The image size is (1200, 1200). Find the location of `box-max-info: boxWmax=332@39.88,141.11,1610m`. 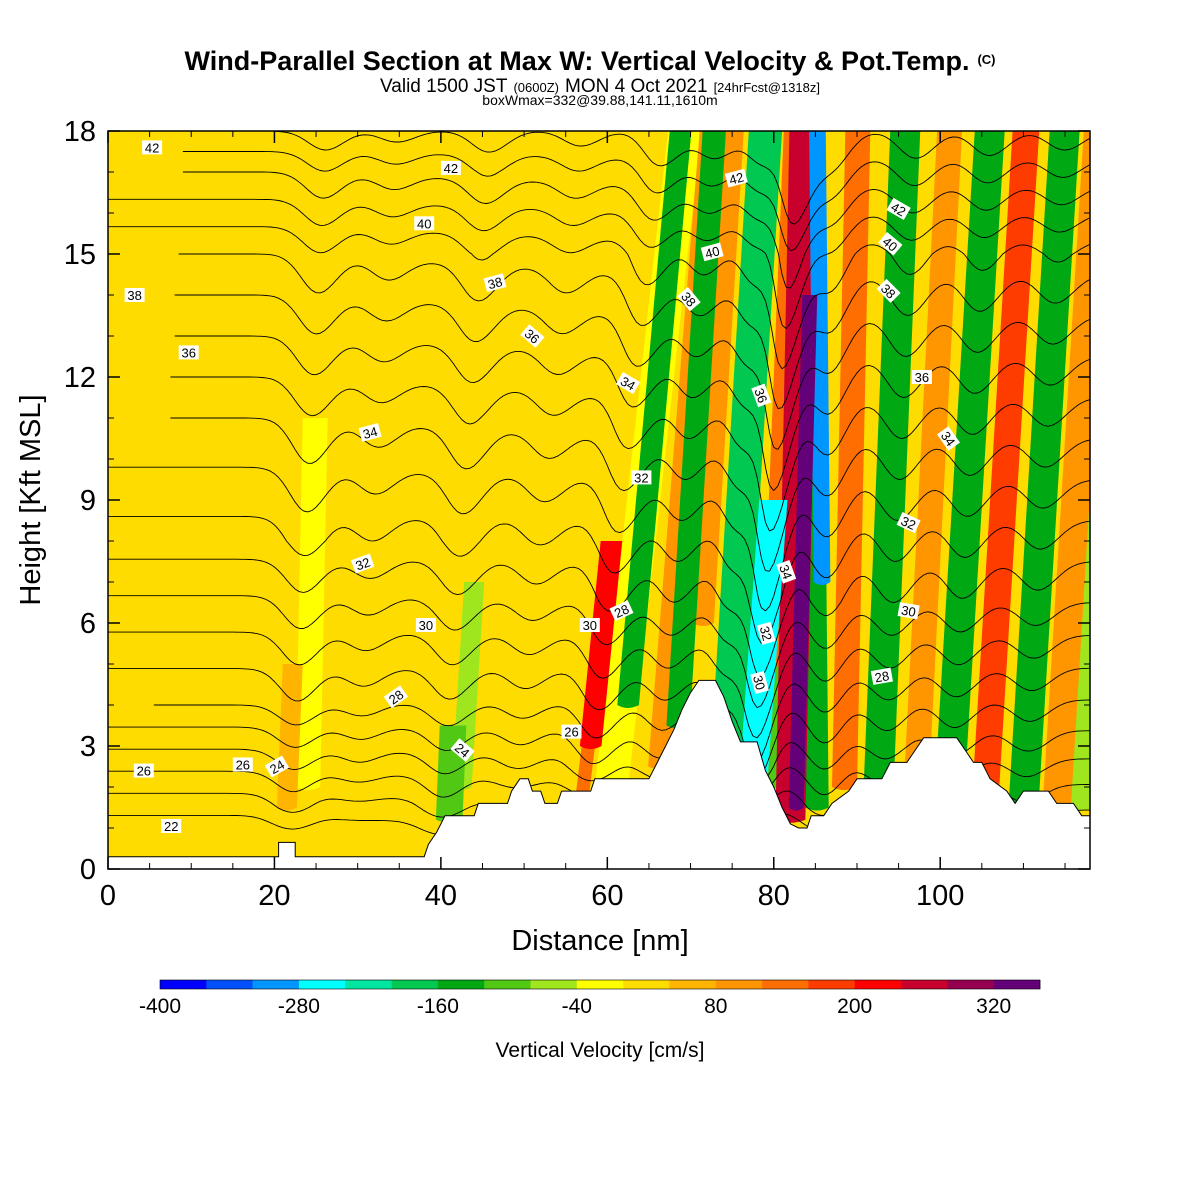

box-max-info: boxWmax=332@39.88,141.11,1610m is located at coordinates (599, 100).